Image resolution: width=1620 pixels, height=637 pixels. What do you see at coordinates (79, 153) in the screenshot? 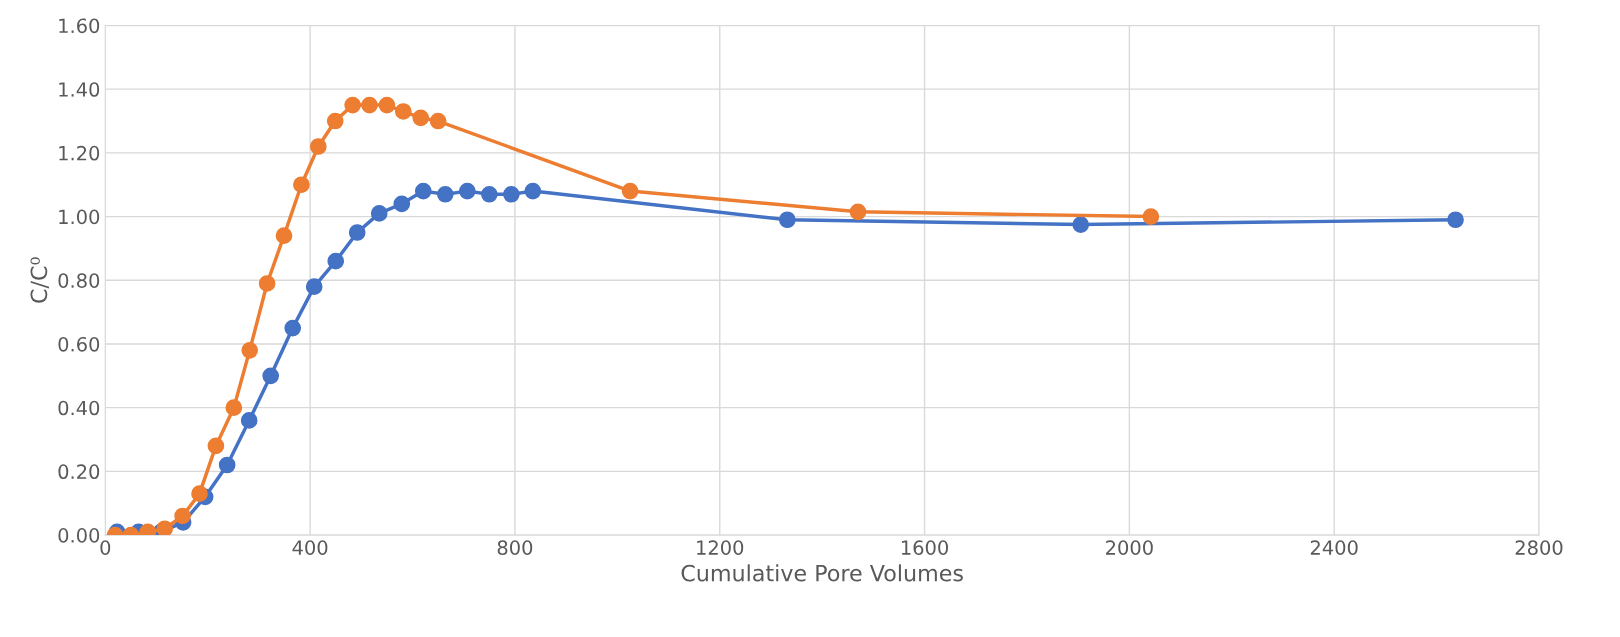
I see `y-tick-label: 1.20` at bounding box center [79, 153].